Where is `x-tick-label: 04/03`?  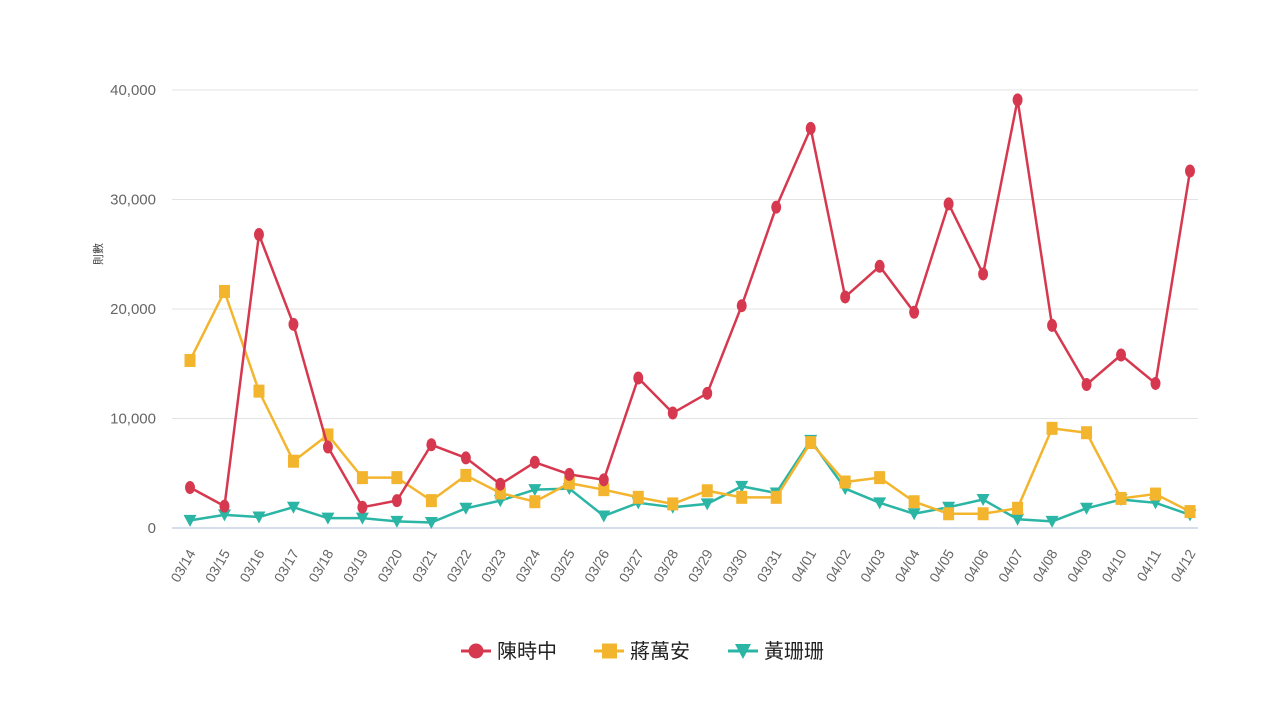 x-tick-label: 04/03 is located at coordinates (872, 565).